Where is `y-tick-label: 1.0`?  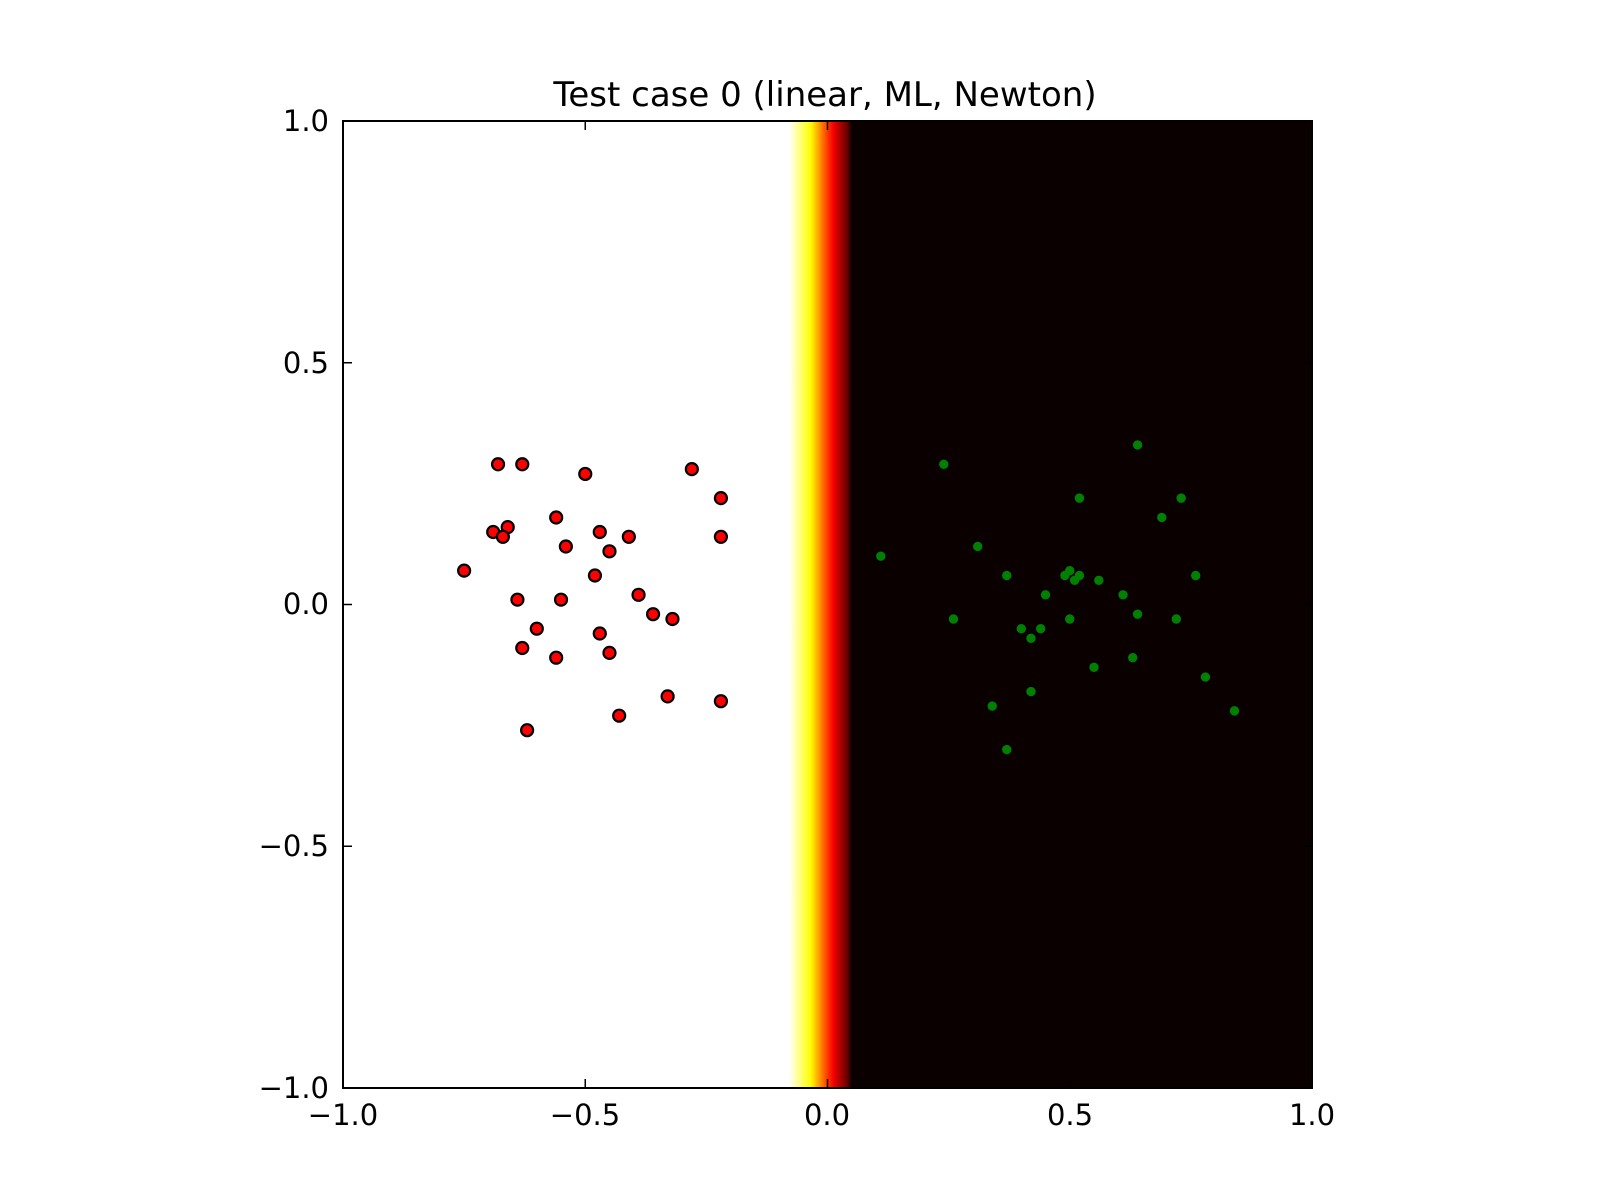 y-tick-label: 1.0 is located at coordinates (306, 121).